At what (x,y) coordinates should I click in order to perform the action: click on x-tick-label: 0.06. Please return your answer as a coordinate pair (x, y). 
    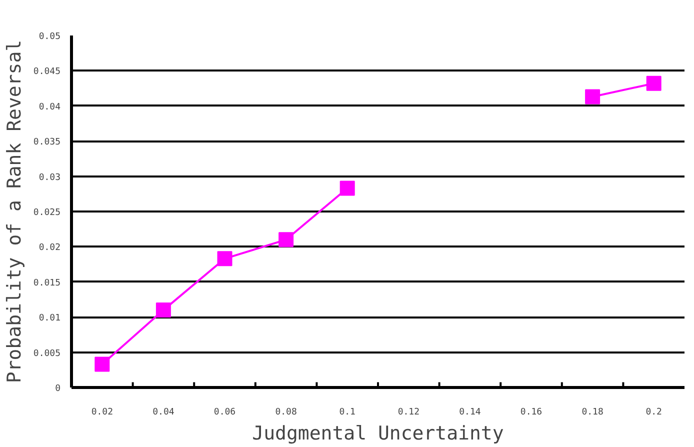
    Looking at the image, I should click on (225, 413).